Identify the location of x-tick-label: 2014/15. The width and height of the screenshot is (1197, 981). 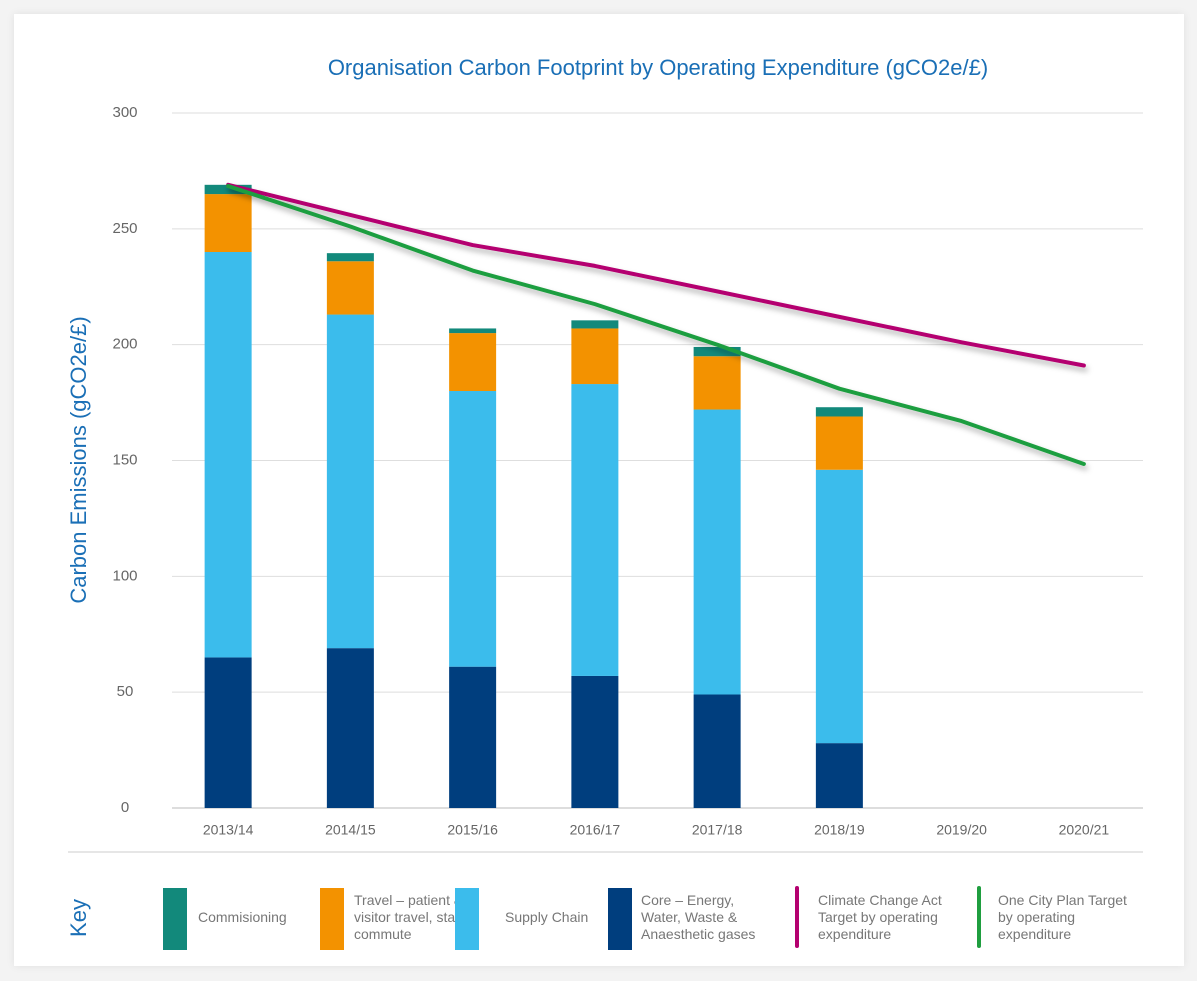
(350, 830).